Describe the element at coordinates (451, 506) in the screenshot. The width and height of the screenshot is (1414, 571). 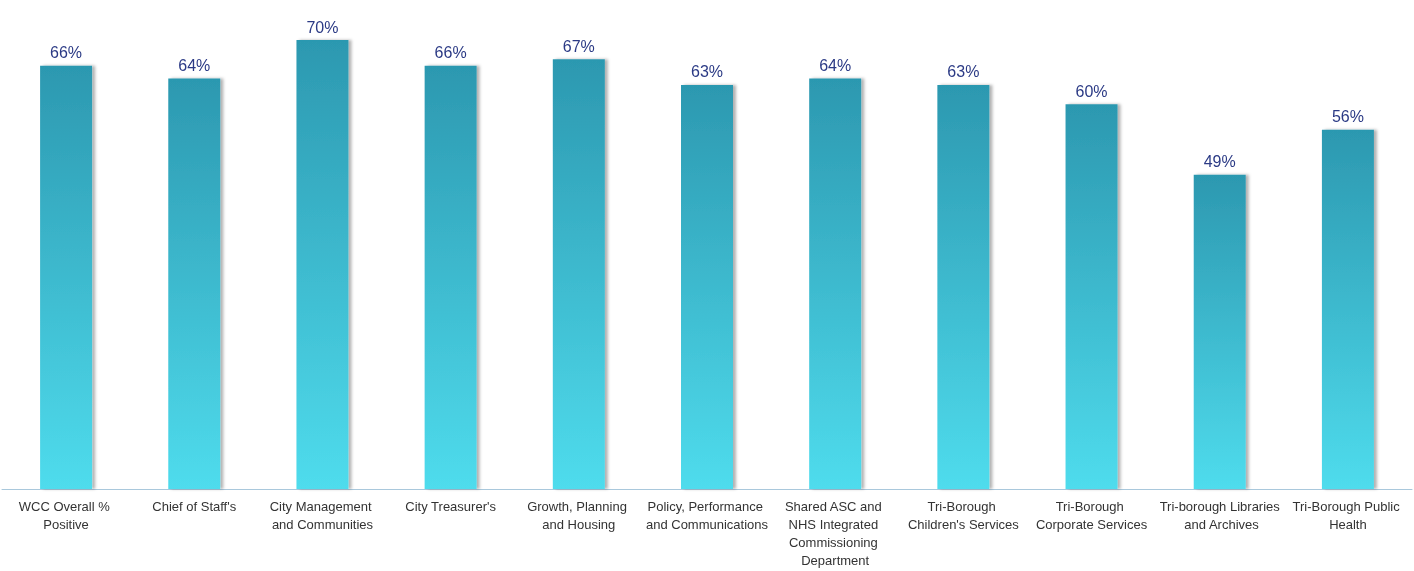
I see `x-tick-label: City Treasurer's` at that location.